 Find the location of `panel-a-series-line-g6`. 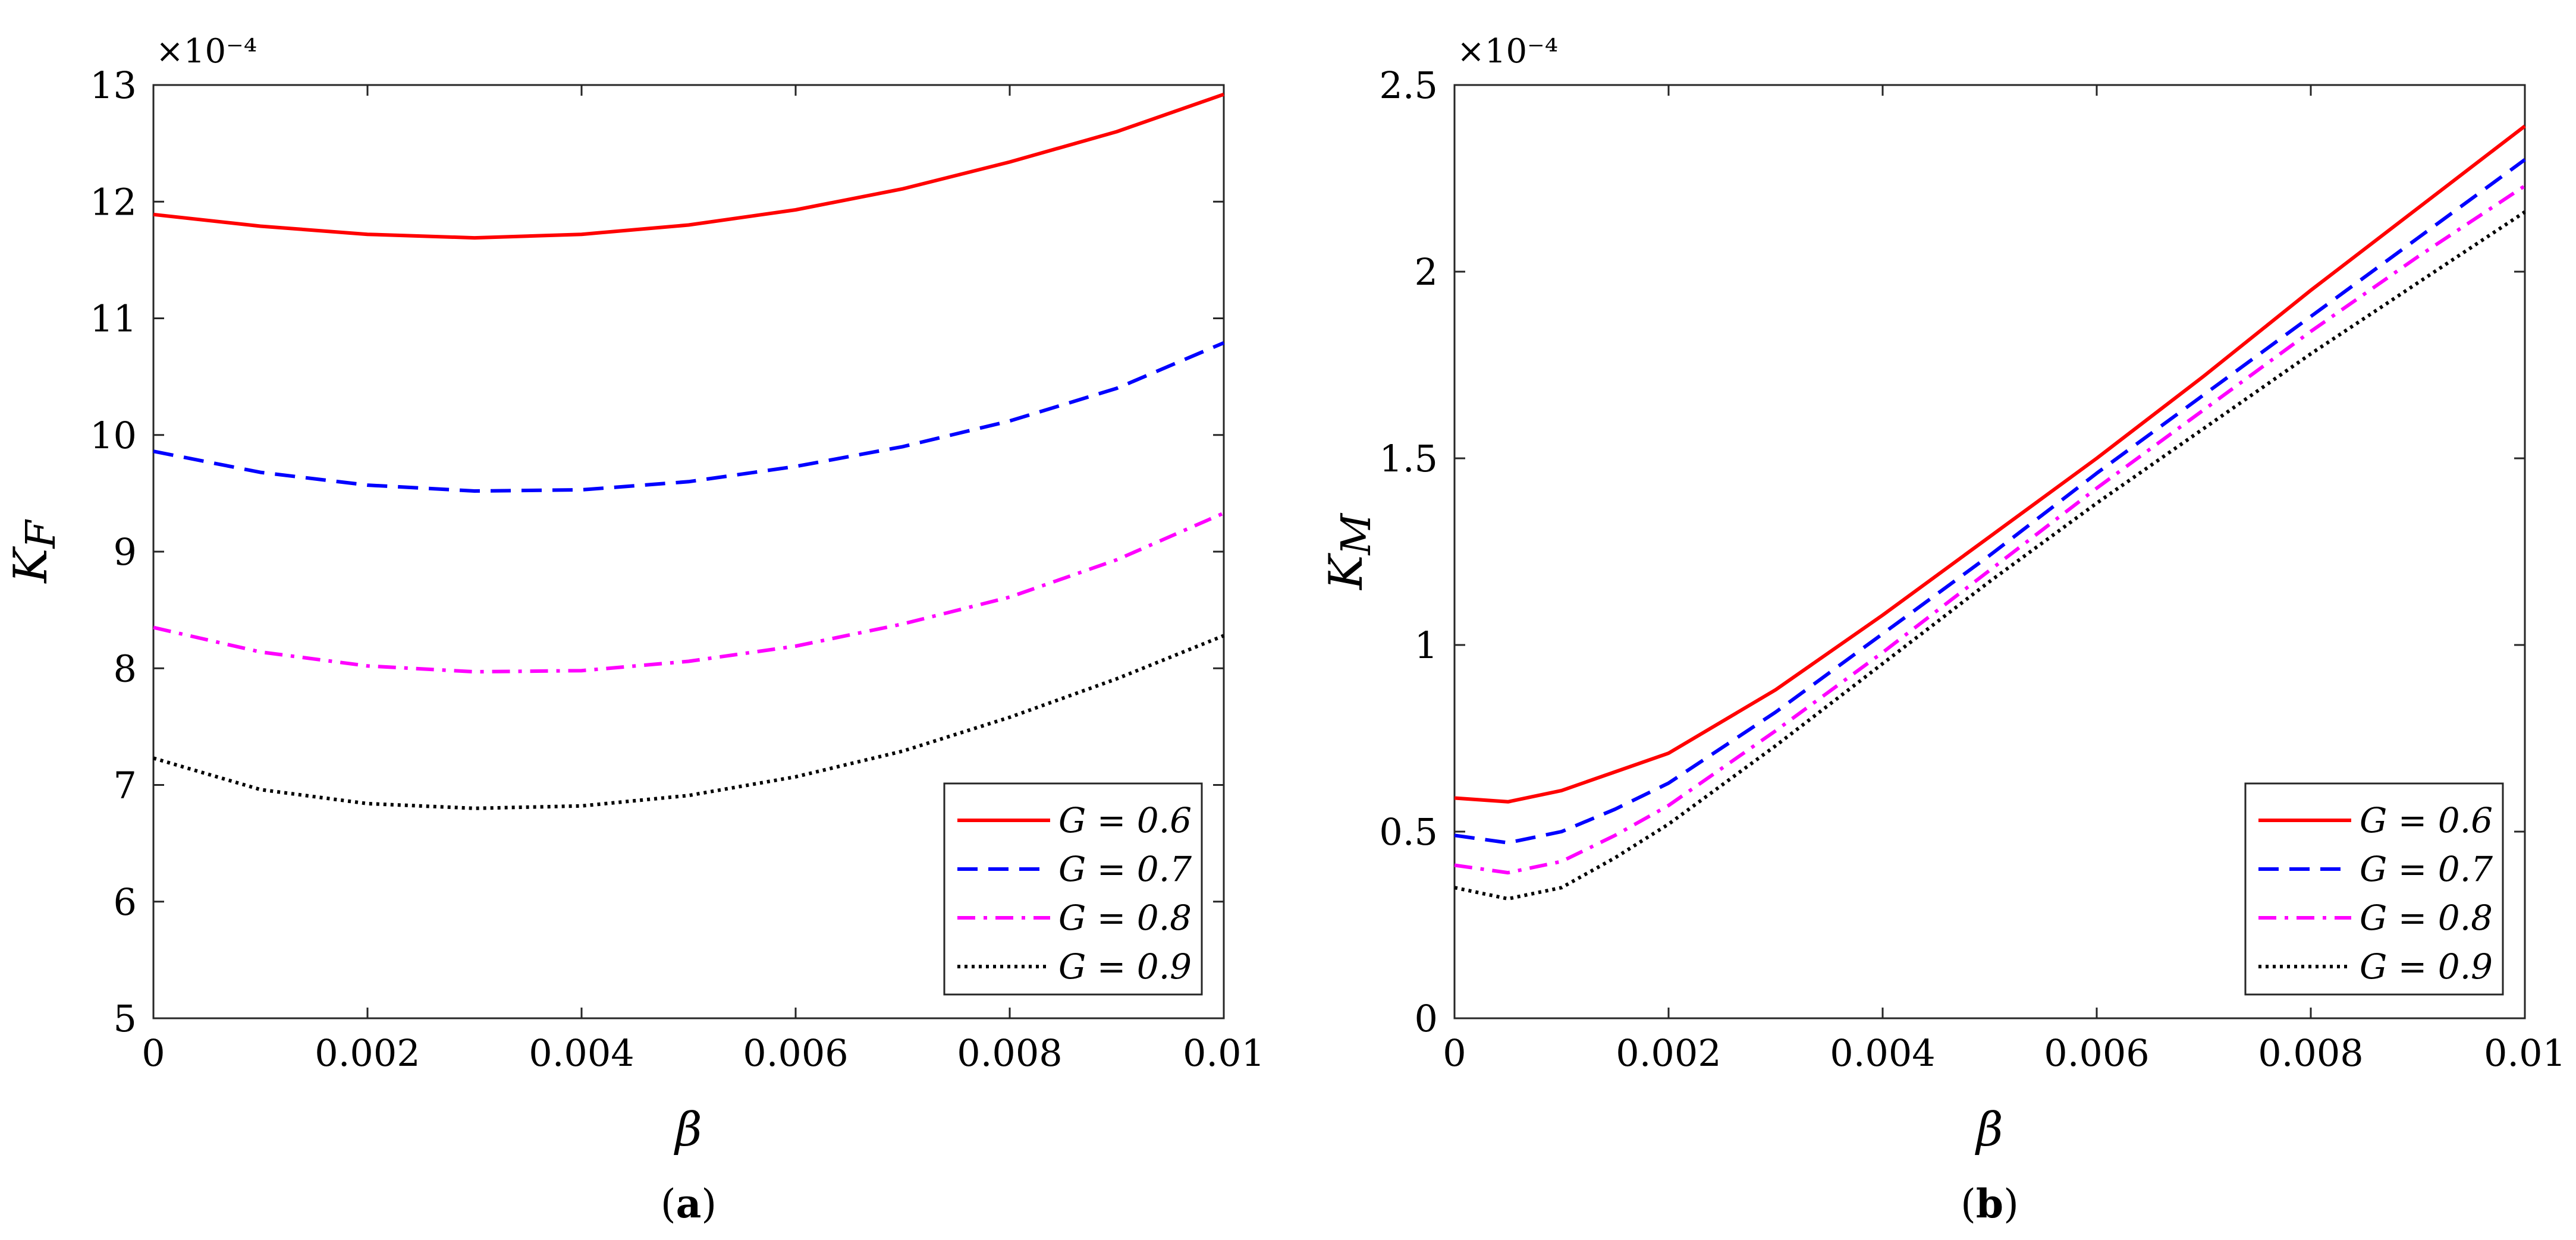

panel-a-series-line-g6 is located at coordinates (688, 166).